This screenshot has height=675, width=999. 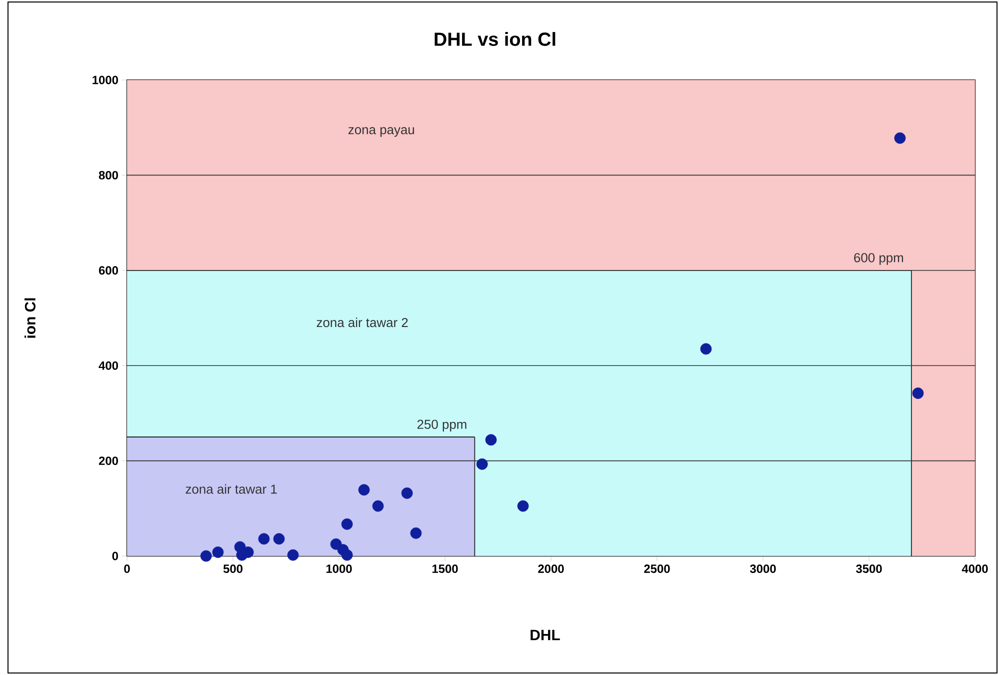 I want to click on x-tick-label: 500, so click(x=232, y=568).